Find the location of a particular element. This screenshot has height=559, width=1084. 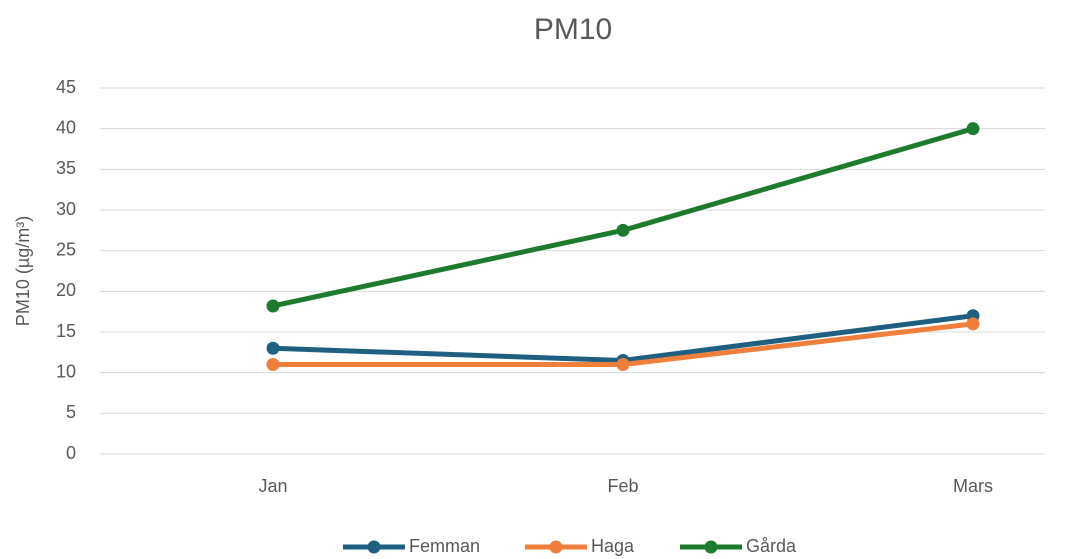

legend-label: Gårda is located at coordinates (771, 546).